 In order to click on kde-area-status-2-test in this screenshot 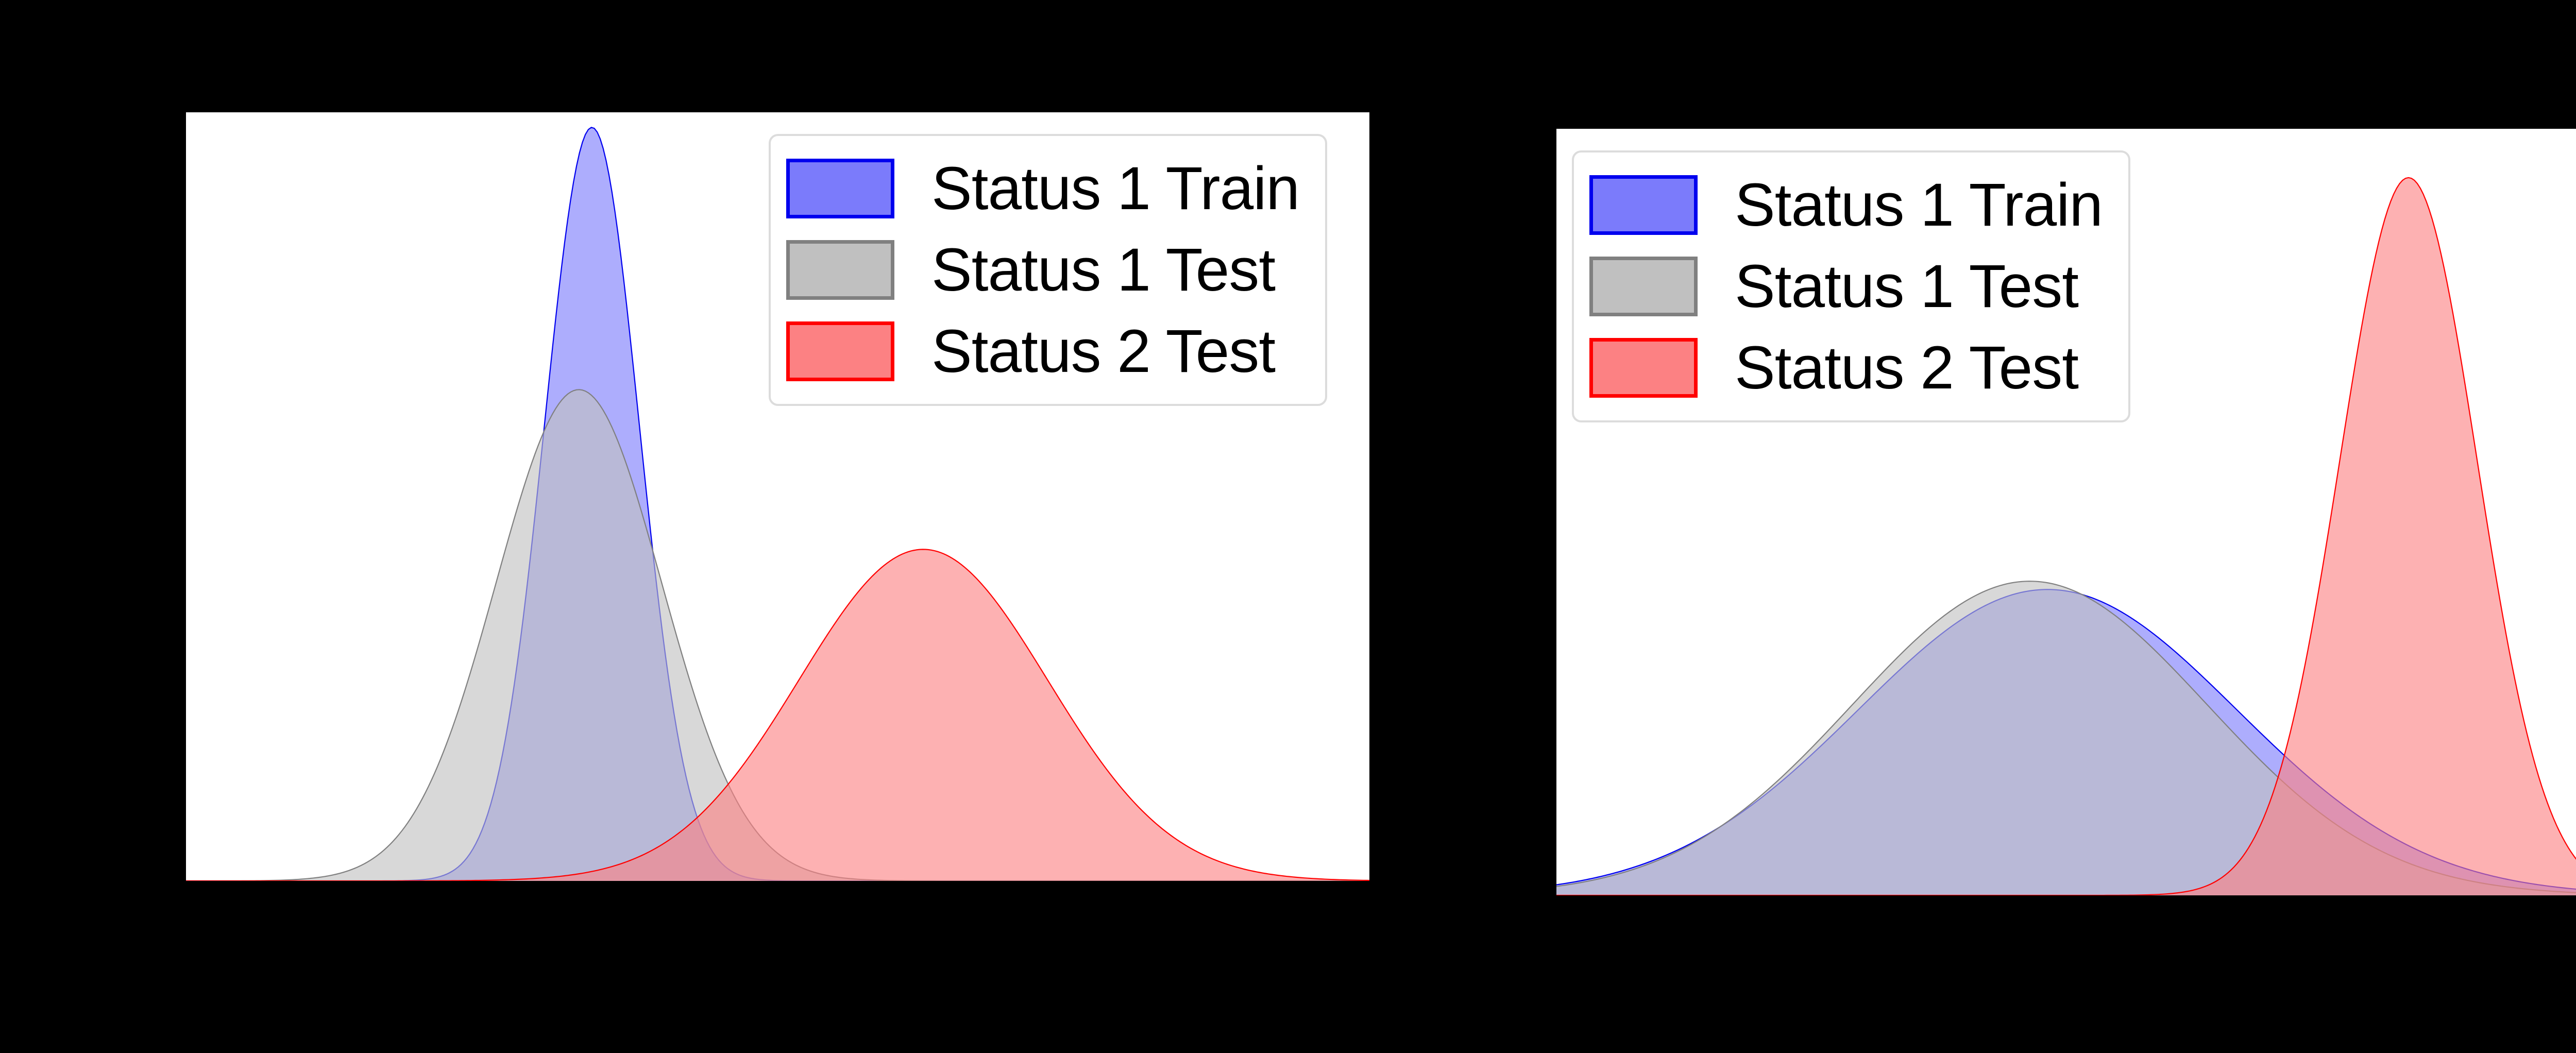, I will do `click(777, 715)`.